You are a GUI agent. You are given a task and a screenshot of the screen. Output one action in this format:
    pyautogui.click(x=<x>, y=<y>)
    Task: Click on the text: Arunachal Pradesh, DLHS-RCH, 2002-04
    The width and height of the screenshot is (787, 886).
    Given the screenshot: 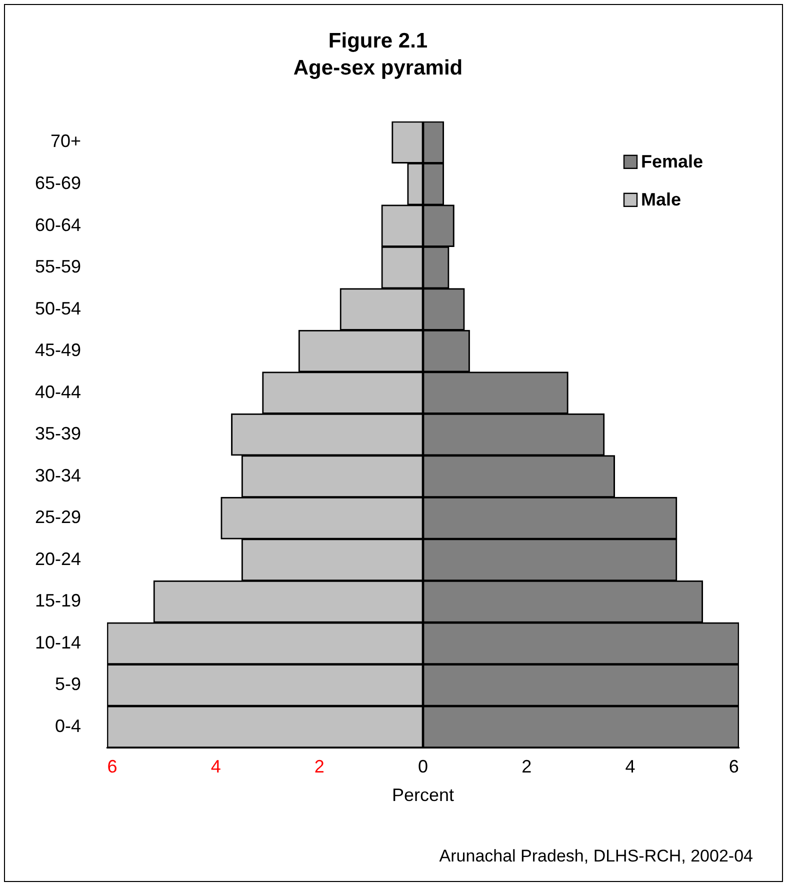 What is the action you would take?
    pyautogui.click(x=596, y=856)
    